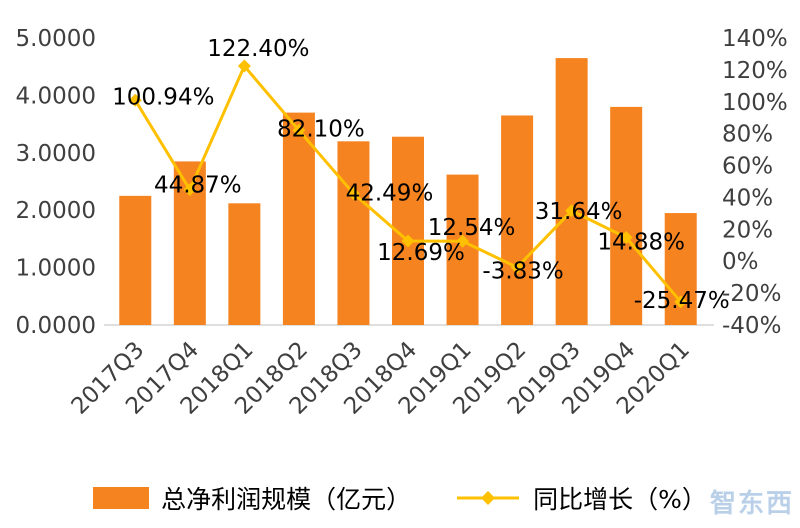 This screenshot has height=528, width=800. Describe the element at coordinates (641, 242) in the screenshot. I see `data-label: 14.88%` at that location.